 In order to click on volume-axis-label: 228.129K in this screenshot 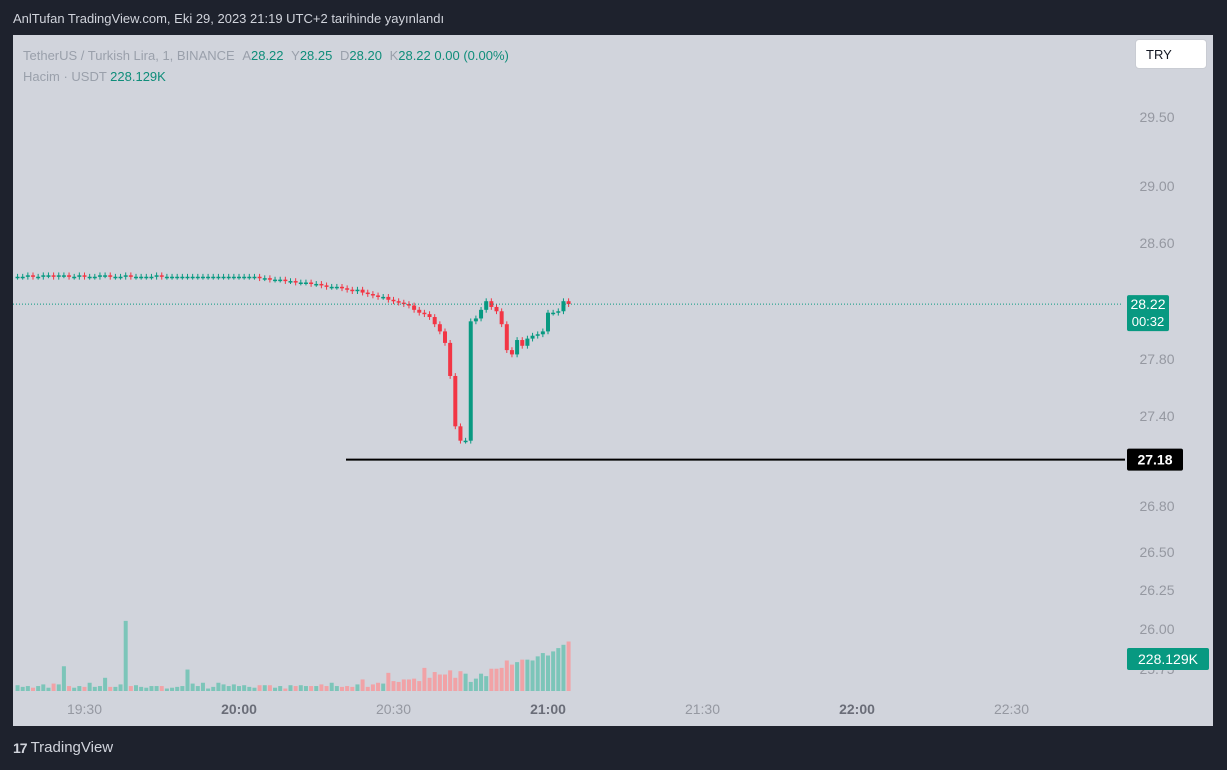, I will do `click(1168, 659)`.